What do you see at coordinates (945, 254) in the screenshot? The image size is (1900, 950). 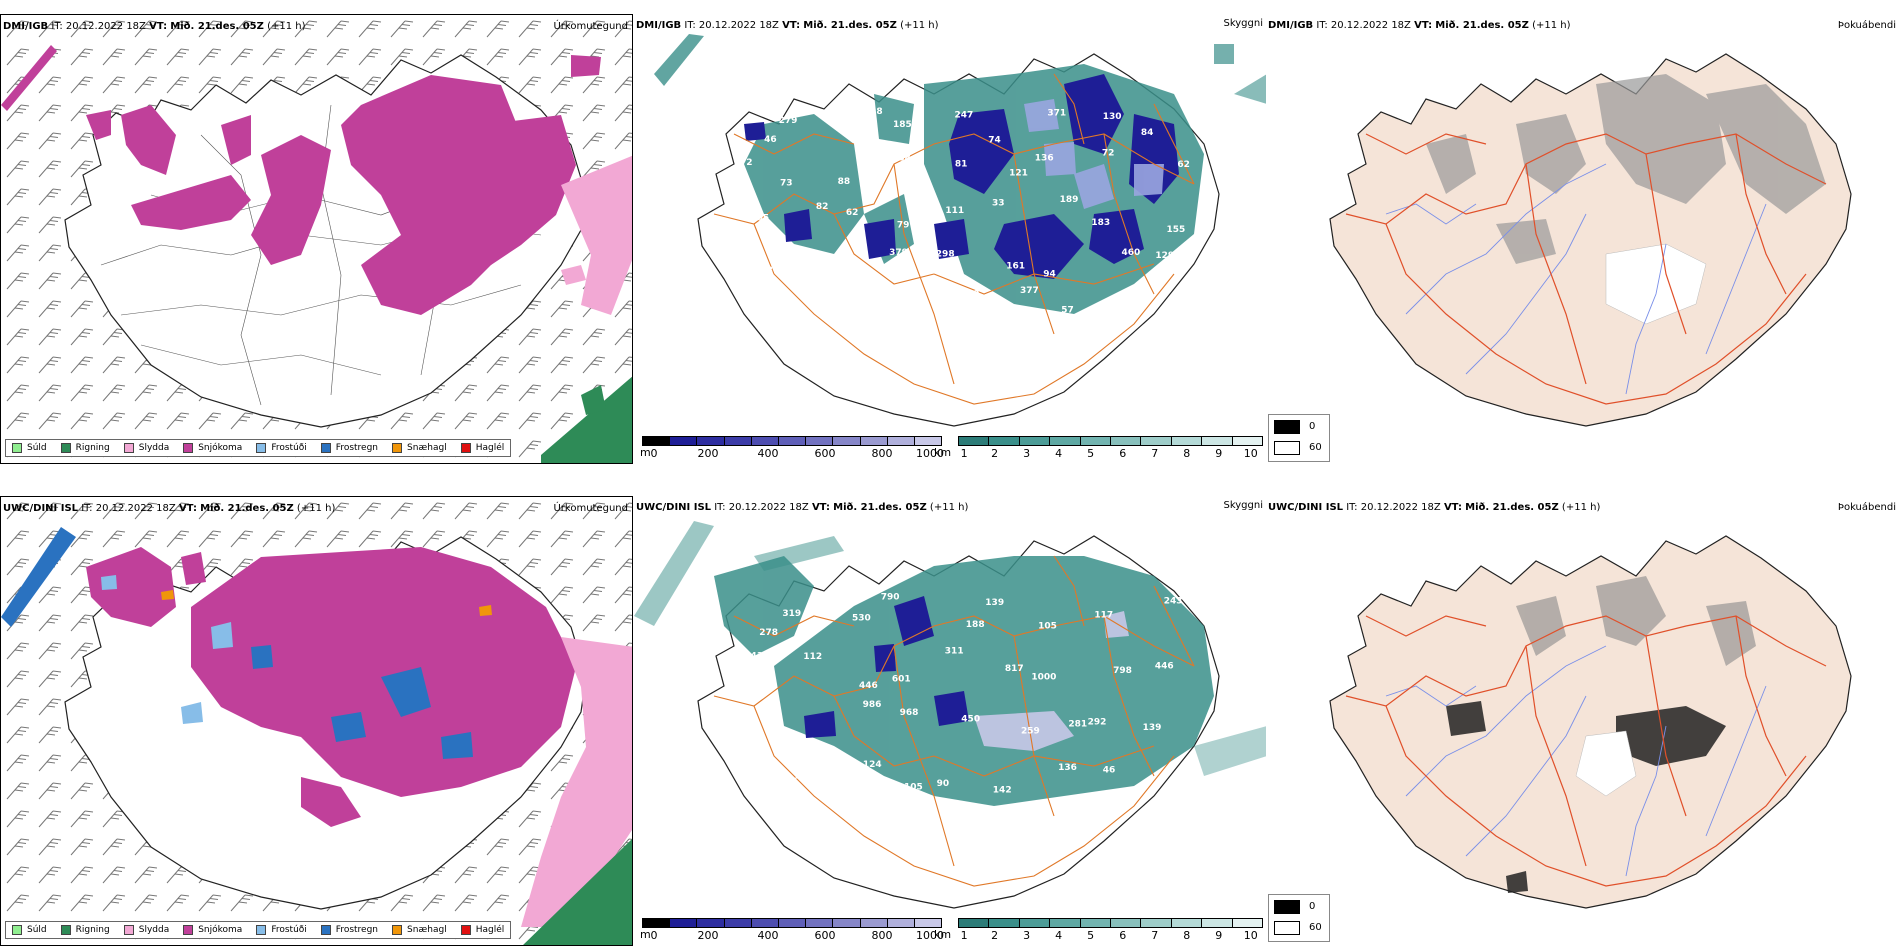 I see `visibility-value-label: 298` at bounding box center [945, 254].